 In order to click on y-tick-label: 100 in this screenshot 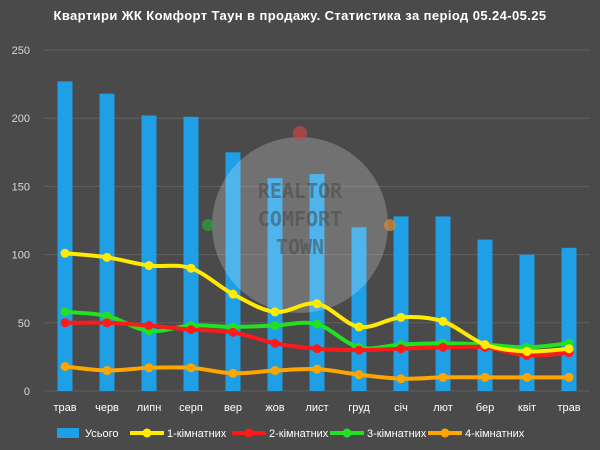, I will do `click(21, 256)`.